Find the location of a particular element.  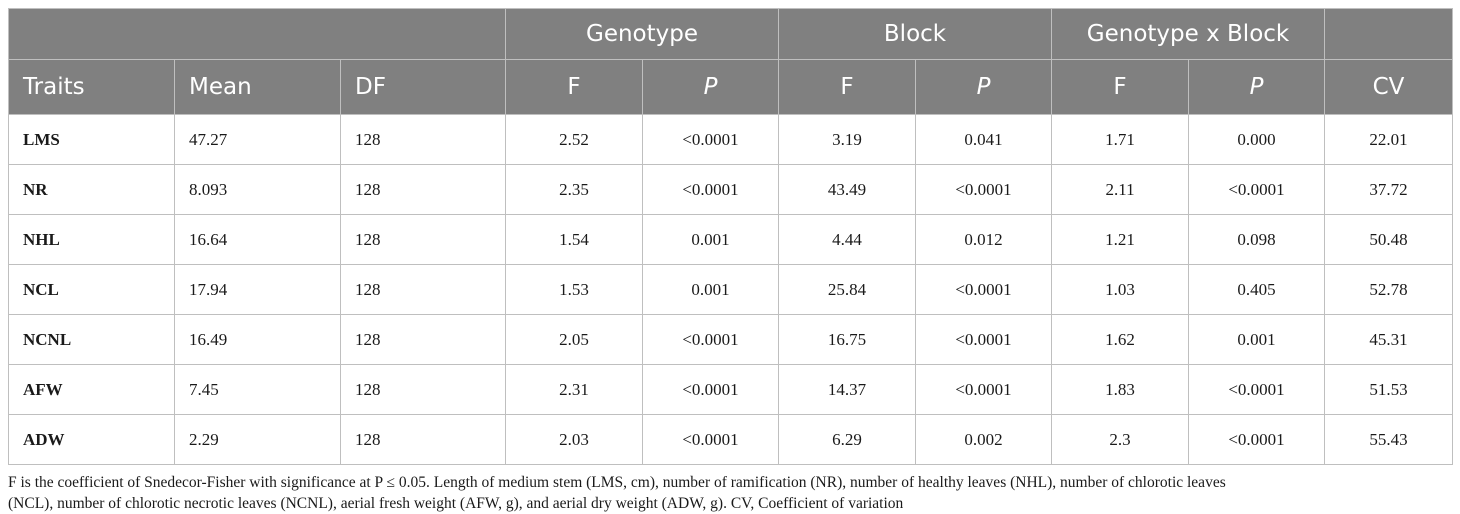

cv-cell: 45.31 is located at coordinates (1389, 339).